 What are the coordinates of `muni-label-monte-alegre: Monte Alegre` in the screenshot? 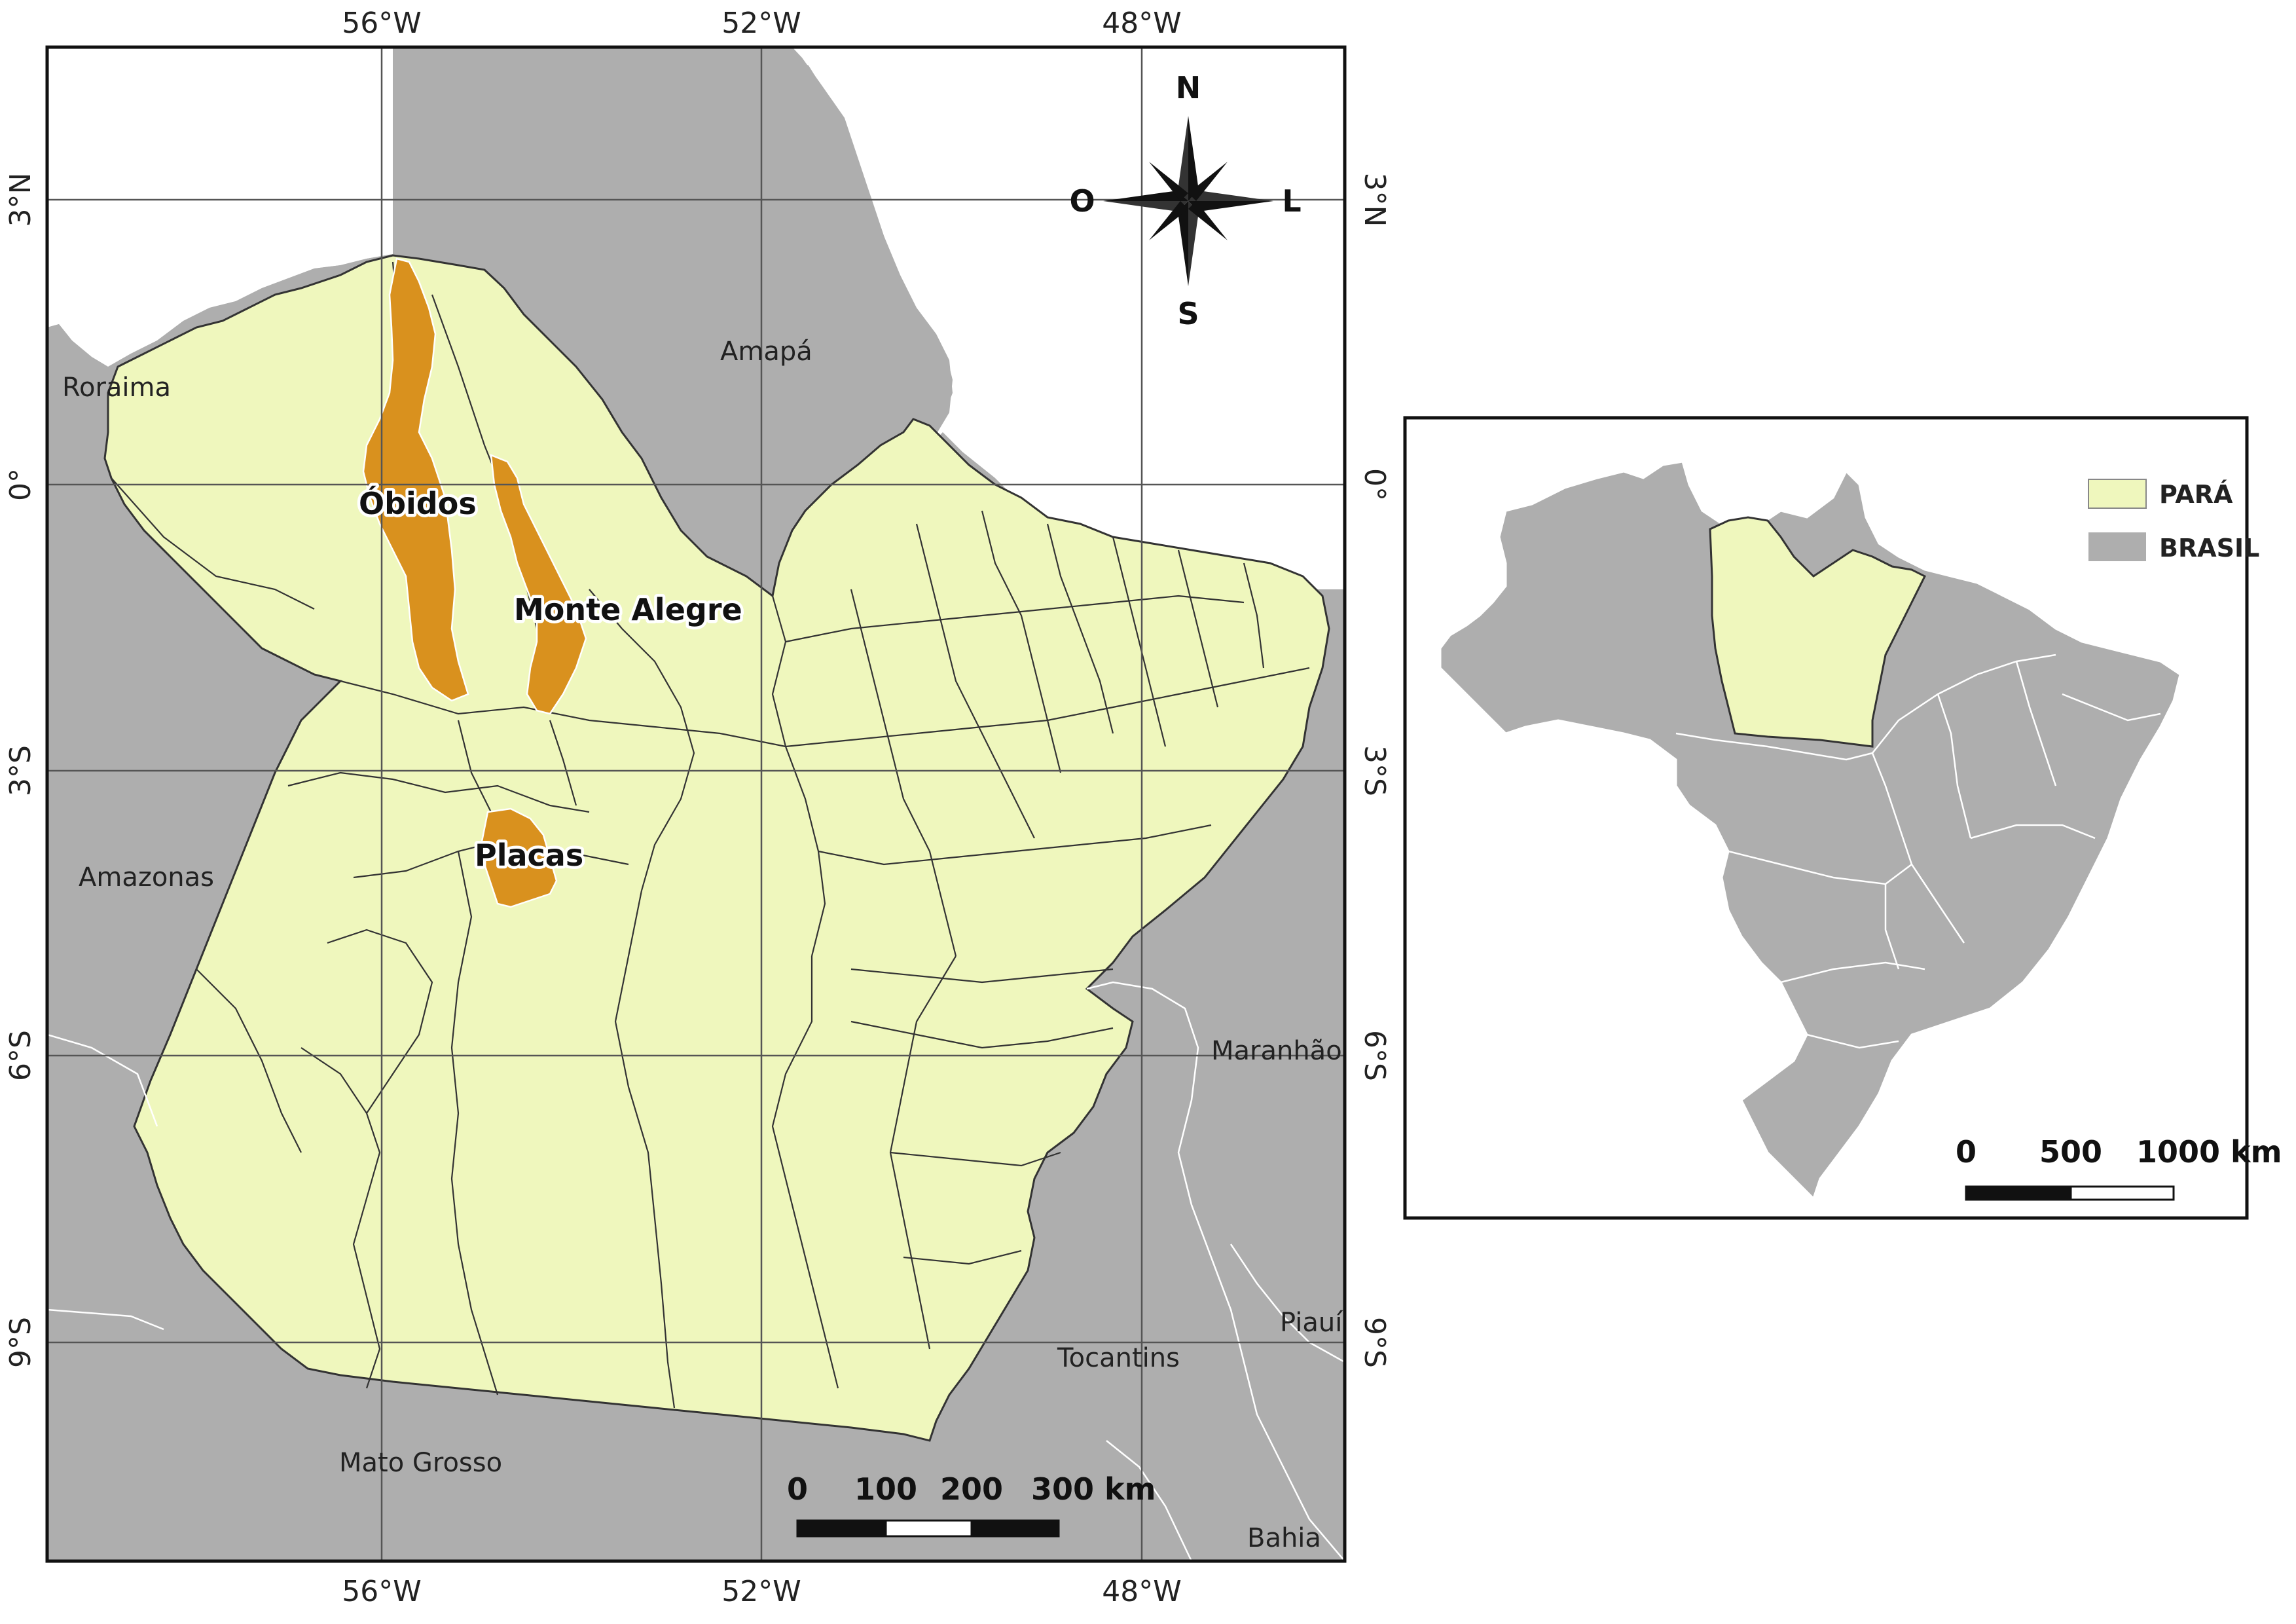 It's located at (628, 609).